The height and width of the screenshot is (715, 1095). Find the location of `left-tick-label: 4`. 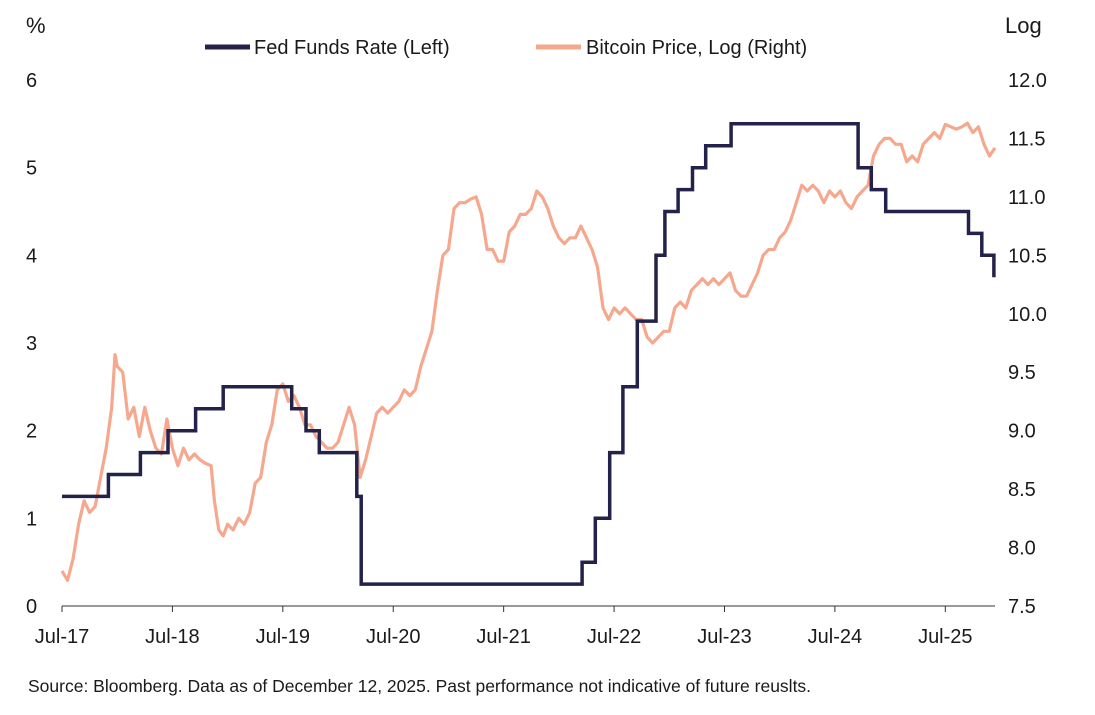

left-tick-label: 4 is located at coordinates (31, 256).